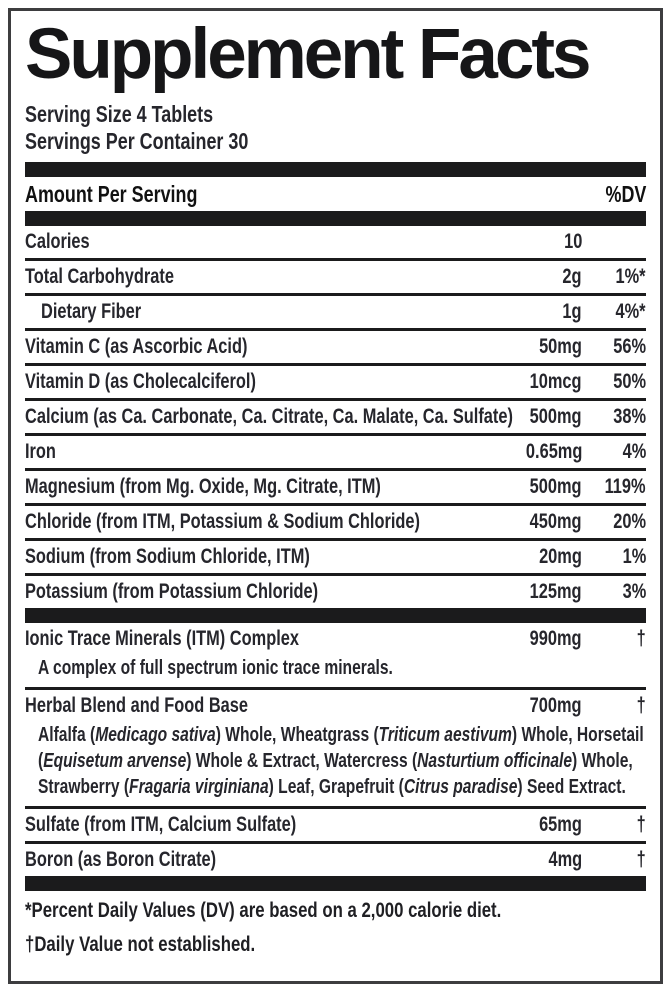 Image resolution: width=671 pixels, height=1000 pixels. What do you see at coordinates (40, 452) in the screenshot?
I see `nutrient-name: Iron` at bounding box center [40, 452].